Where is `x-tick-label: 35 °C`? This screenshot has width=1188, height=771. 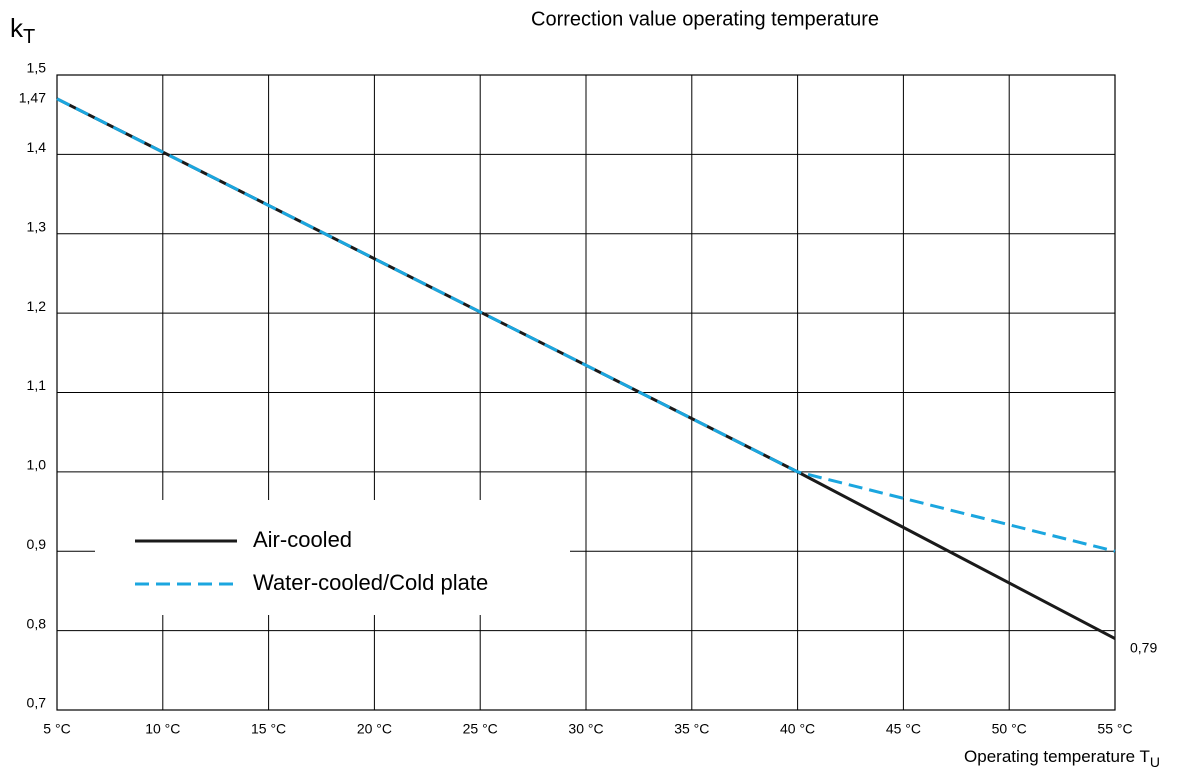 x-tick-label: 35 °C is located at coordinates (691, 729).